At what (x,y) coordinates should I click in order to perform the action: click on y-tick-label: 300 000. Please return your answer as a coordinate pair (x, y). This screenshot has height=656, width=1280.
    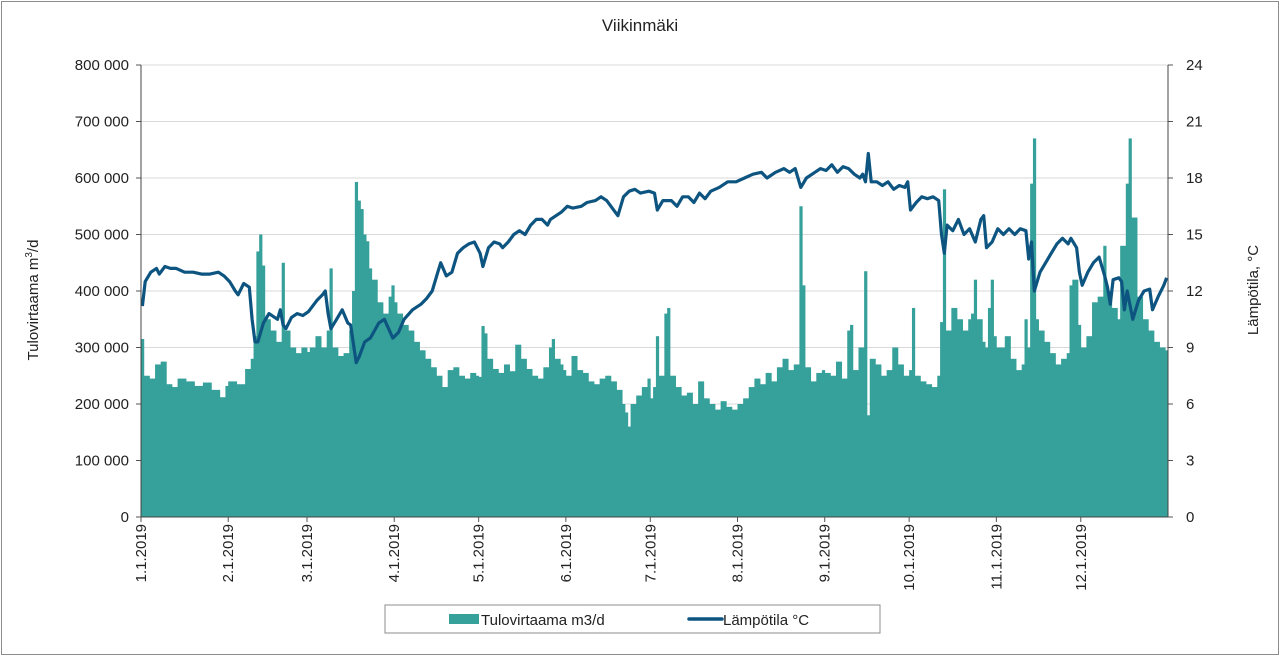
    Looking at the image, I should click on (102, 348).